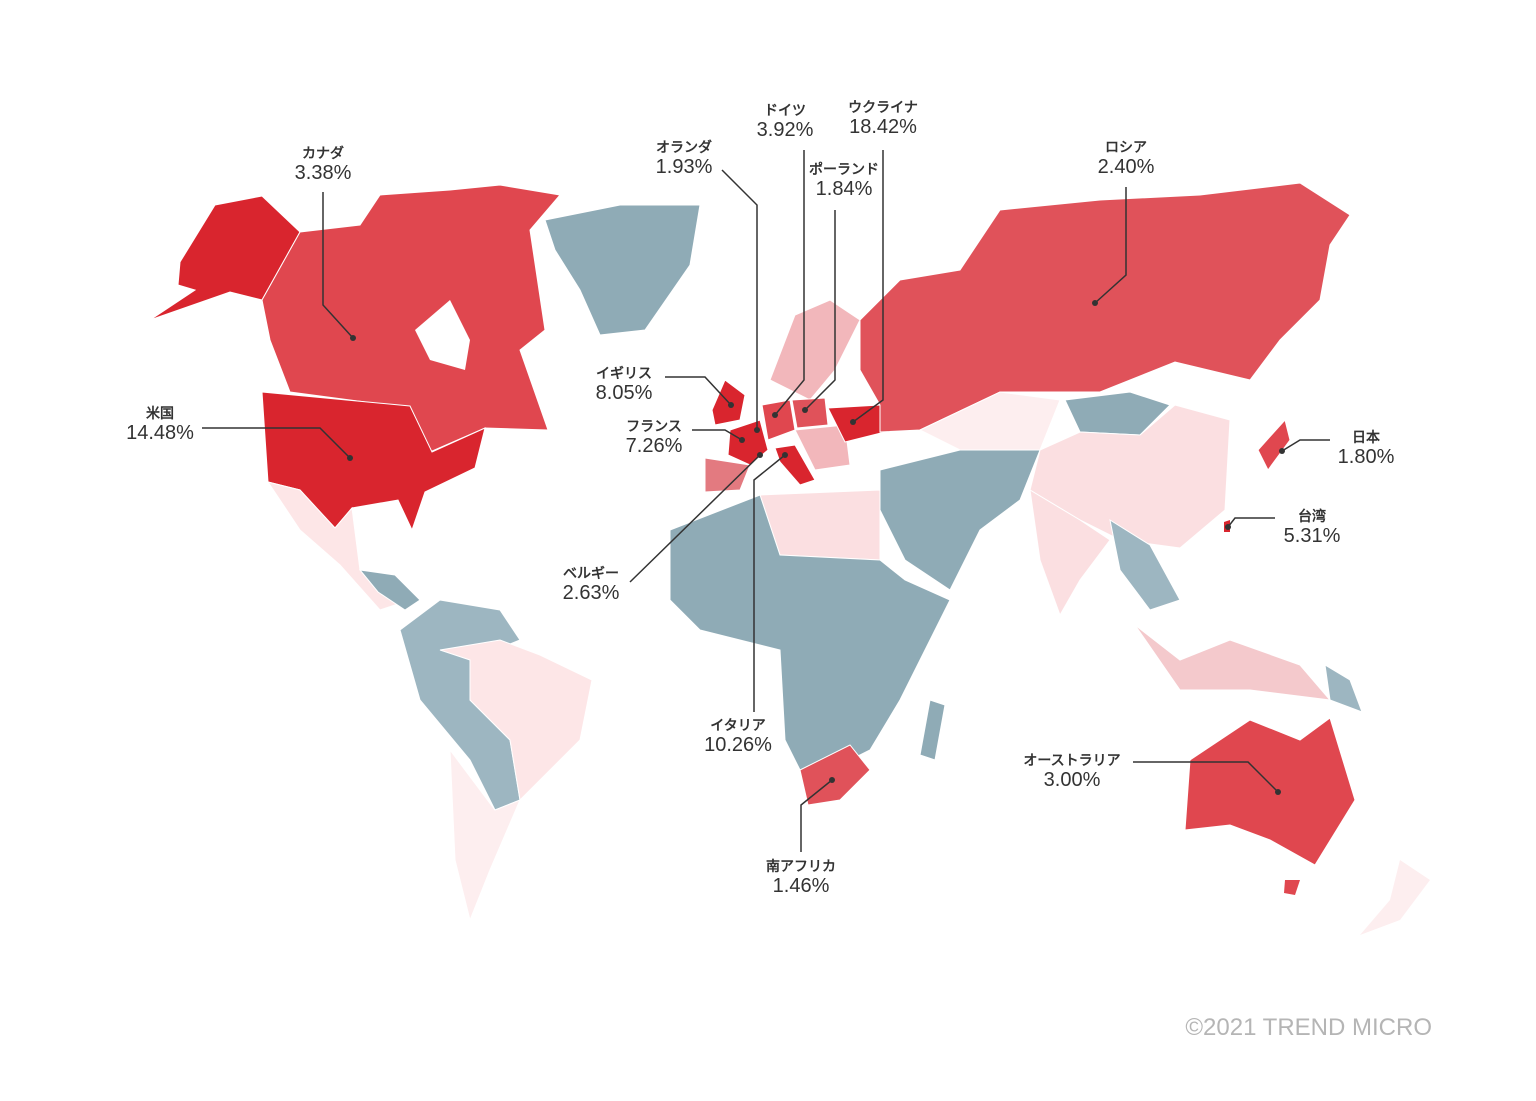 Image resolution: width=1536 pixels, height=1101 pixels. I want to click on region-papua, so click(1343, 688).